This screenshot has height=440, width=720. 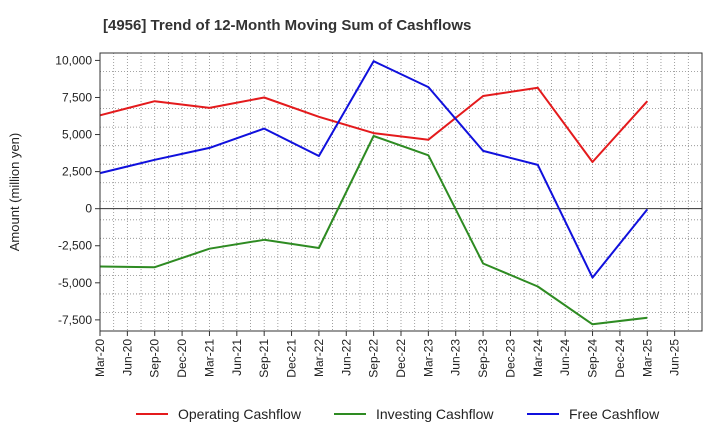 I want to click on x-tick-label: Mar-22, so click(x=319, y=358).